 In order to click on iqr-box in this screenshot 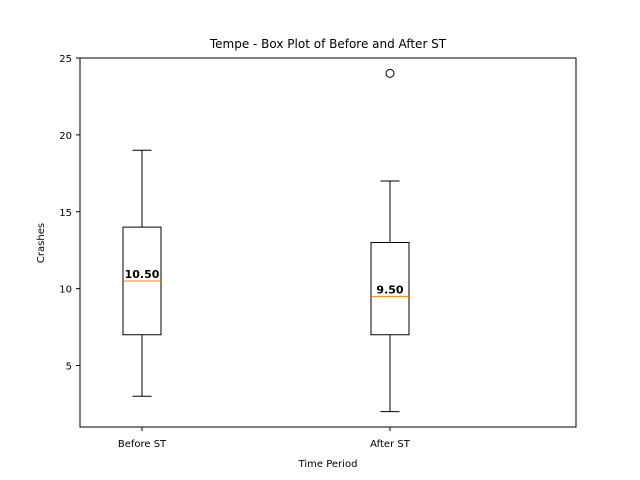, I will do `click(390, 289)`.